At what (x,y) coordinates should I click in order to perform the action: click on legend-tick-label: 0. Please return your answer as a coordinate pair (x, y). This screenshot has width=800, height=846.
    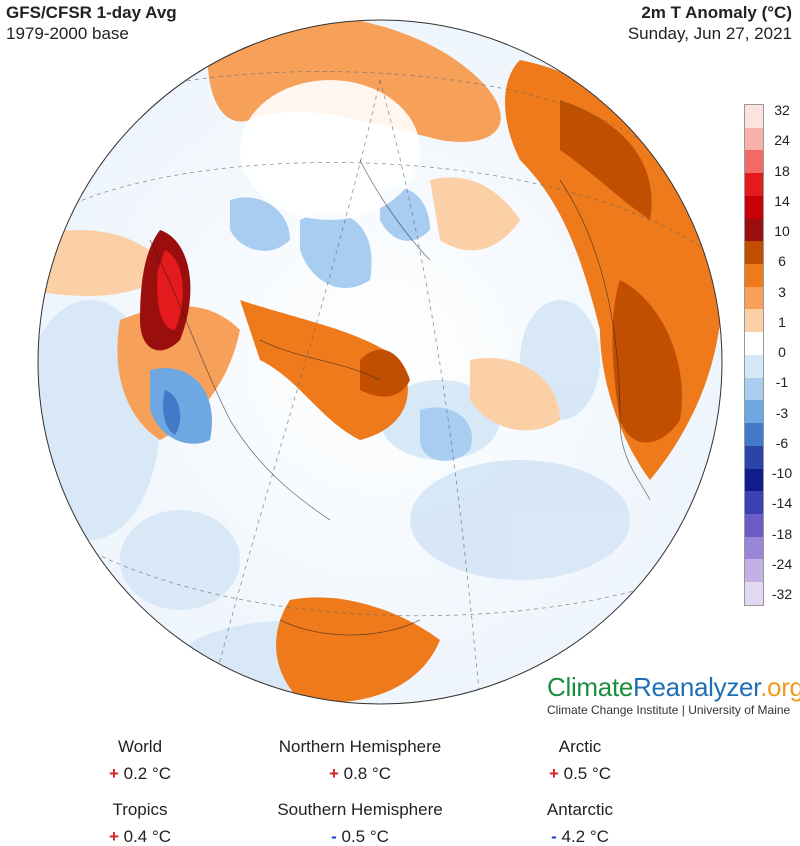
    Looking at the image, I should click on (782, 352).